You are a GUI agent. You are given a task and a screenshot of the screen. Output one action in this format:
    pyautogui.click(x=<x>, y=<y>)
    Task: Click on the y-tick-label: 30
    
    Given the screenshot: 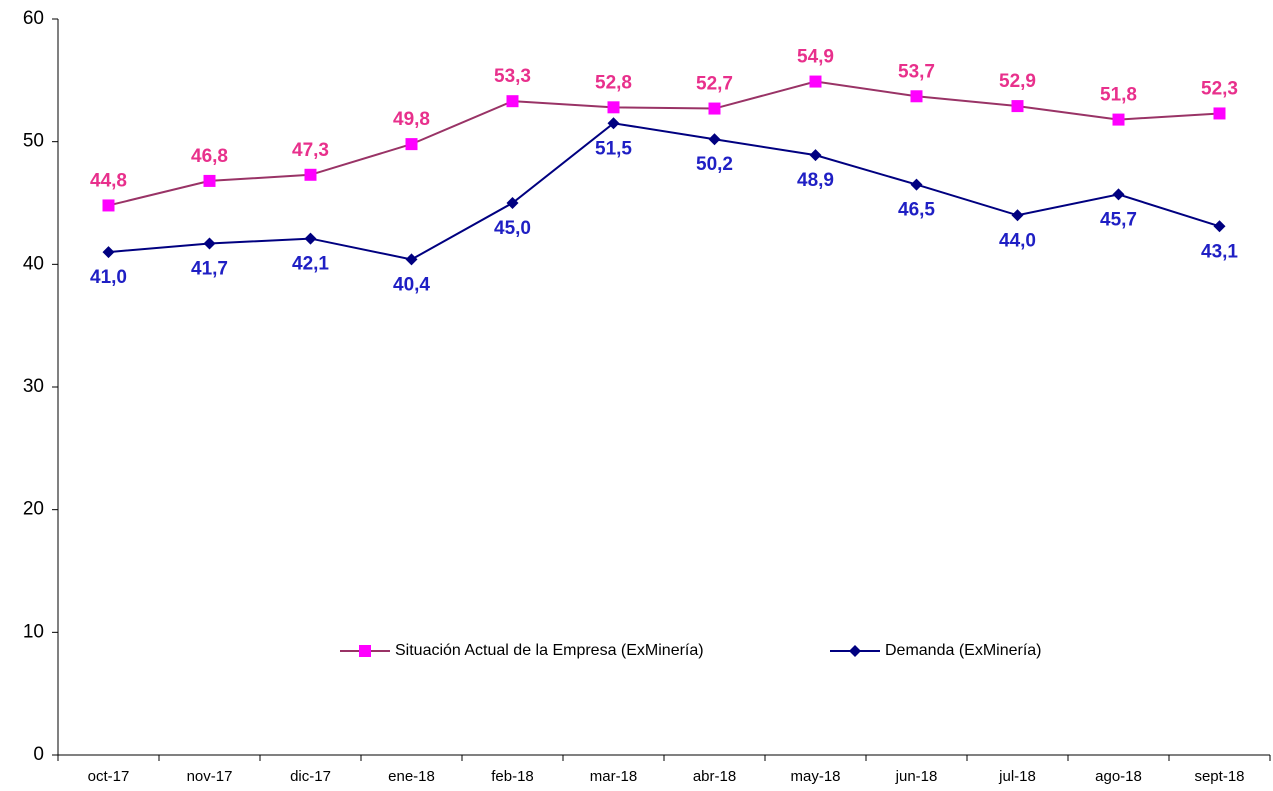 What is the action you would take?
    pyautogui.click(x=33, y=386)
    